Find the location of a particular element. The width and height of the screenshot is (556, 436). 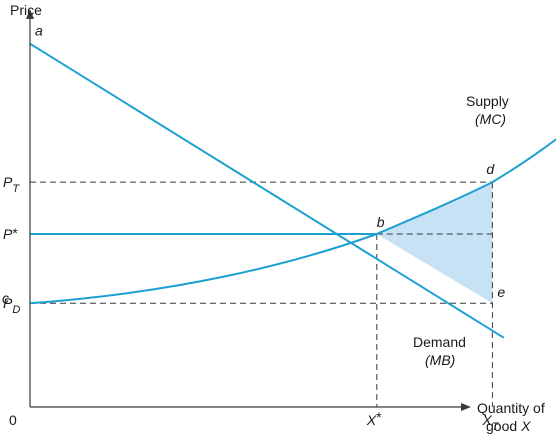

x-tick-label-0: X* is located at coordinates (374, 418).